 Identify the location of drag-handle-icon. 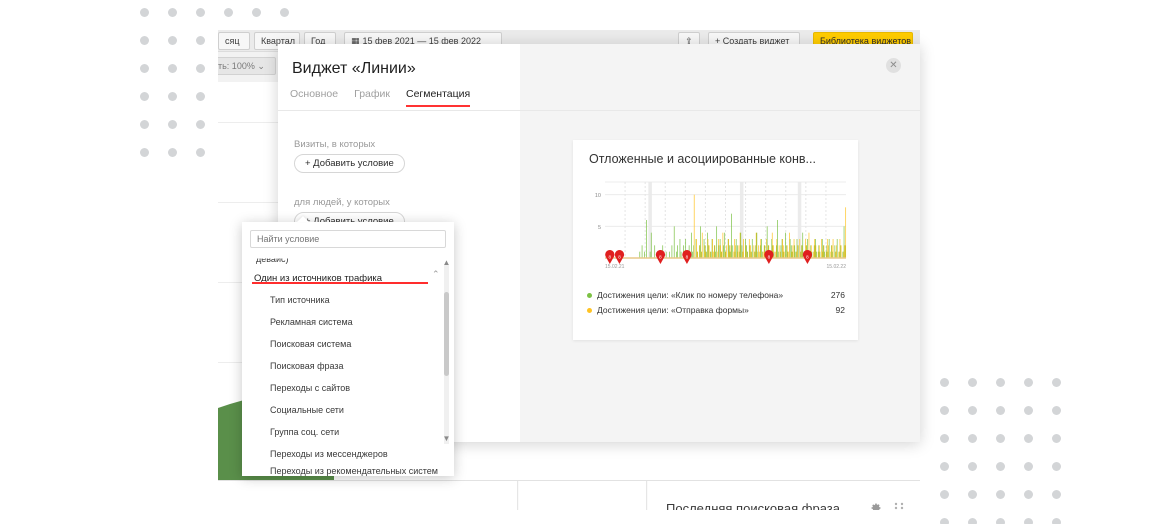
(899, 505).